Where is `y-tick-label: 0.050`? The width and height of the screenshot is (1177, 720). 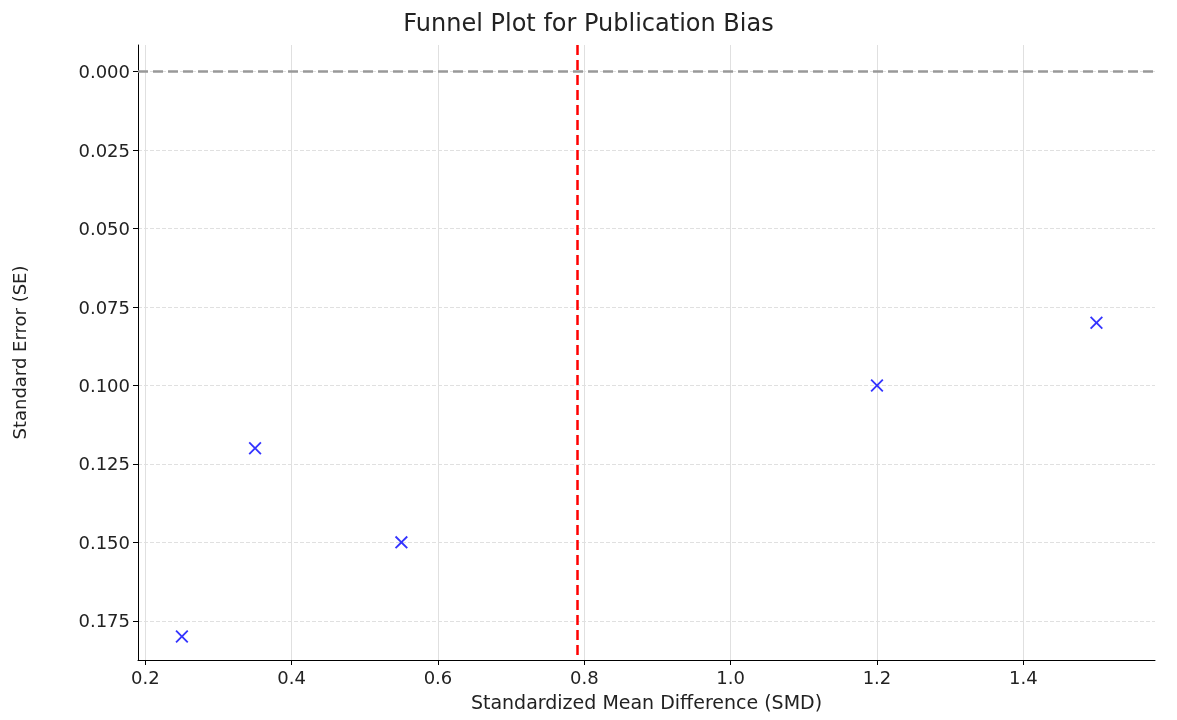
y-tick-label: 0.050 is located at coordinates (104, 229).